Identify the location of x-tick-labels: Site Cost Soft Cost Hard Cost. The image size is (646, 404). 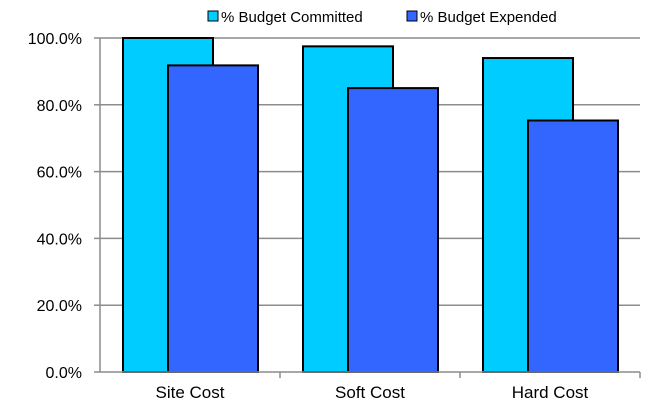
(372, 392).